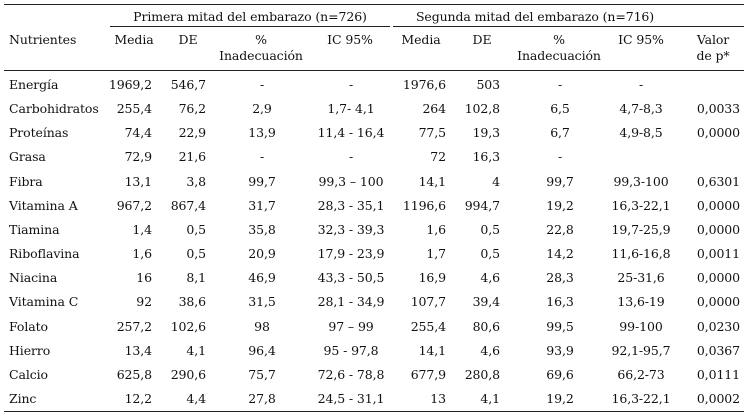 The image size is (749, 419). What do you see at coordinates (486, 156) in the screenshot?
I see `cell-de-2: 16,3` at bounding box center [486, 156].